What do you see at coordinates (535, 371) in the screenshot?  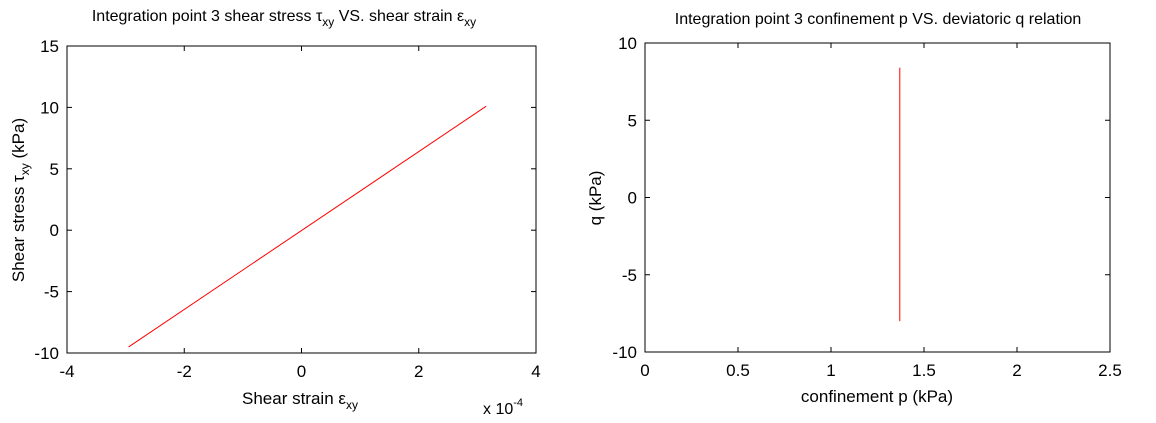 I see `chart-left-xtick-label: 4` at bounding box center [535, 371].